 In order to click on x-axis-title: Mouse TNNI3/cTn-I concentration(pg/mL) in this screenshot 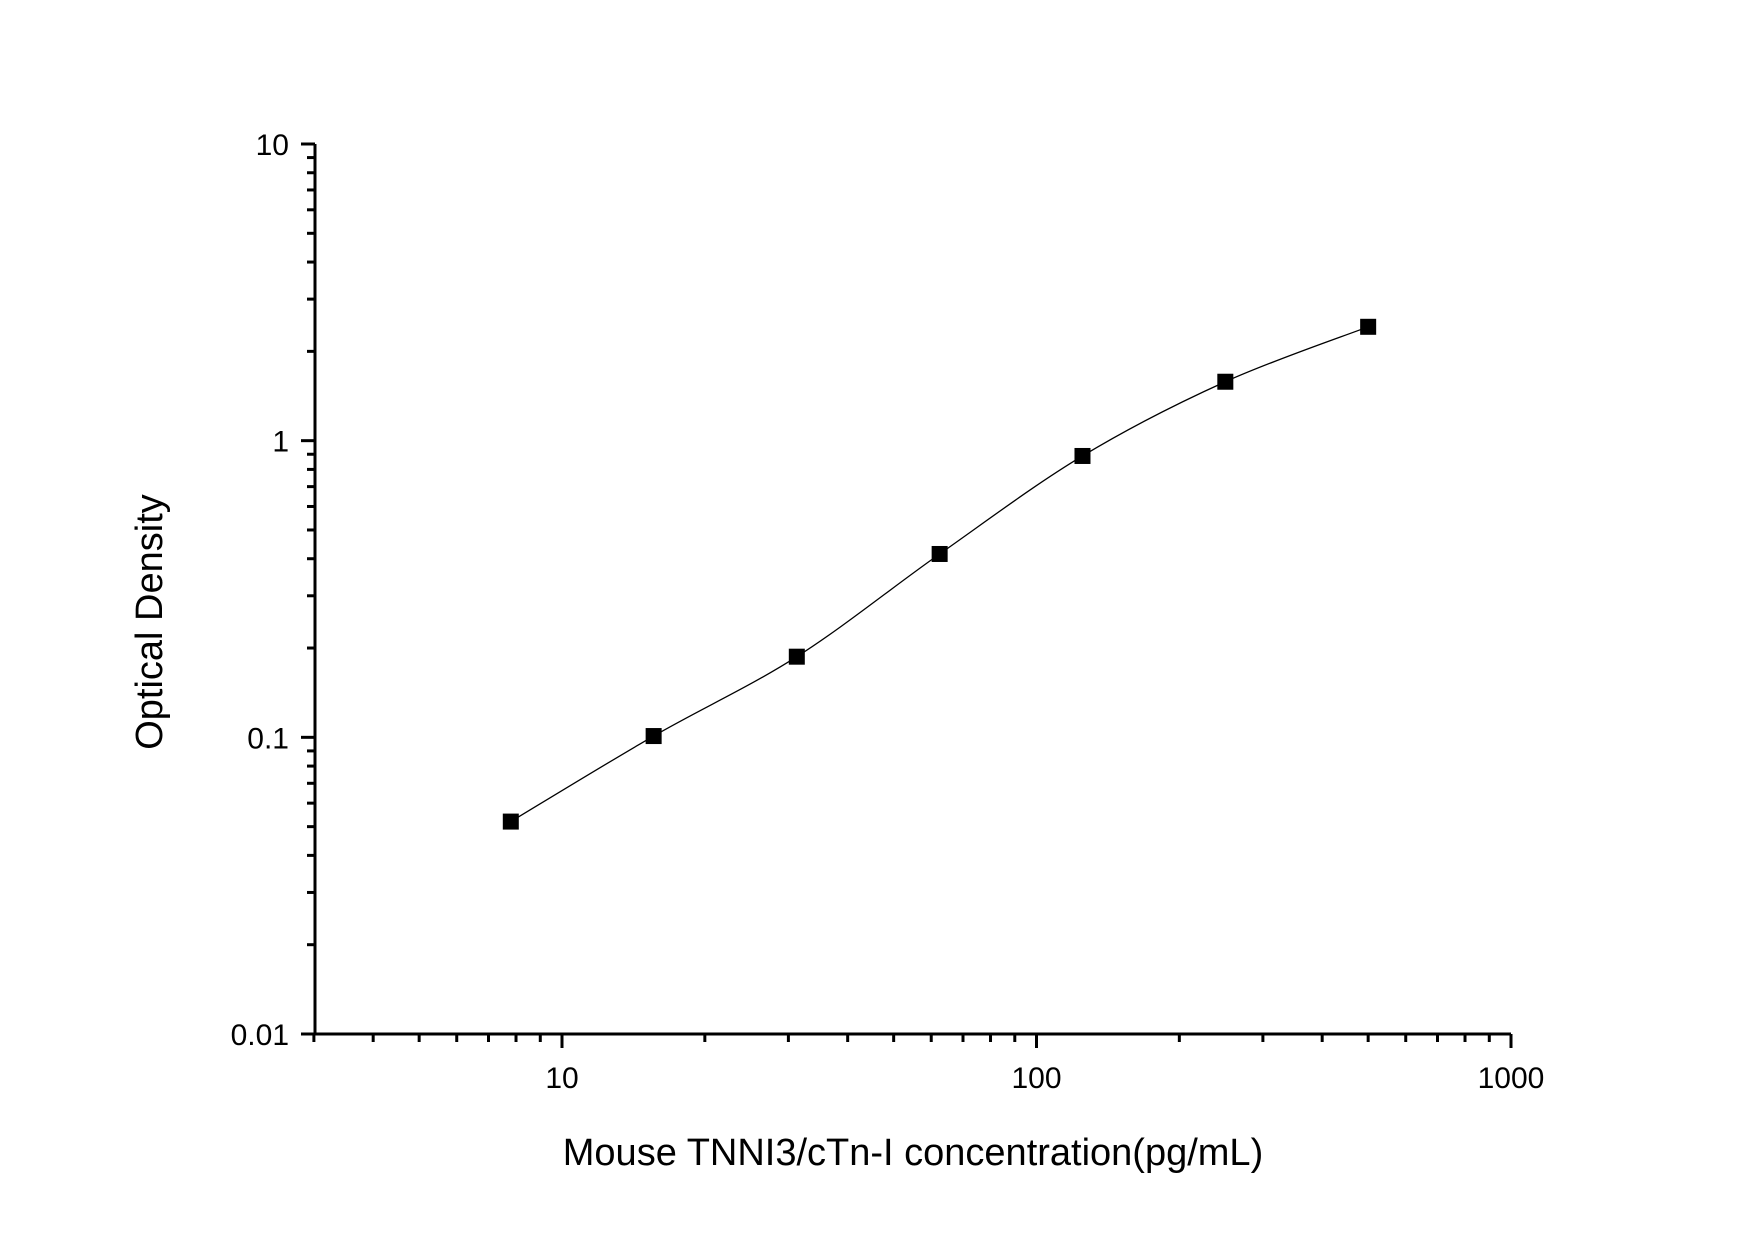, I will do `click(913, 1153)`.